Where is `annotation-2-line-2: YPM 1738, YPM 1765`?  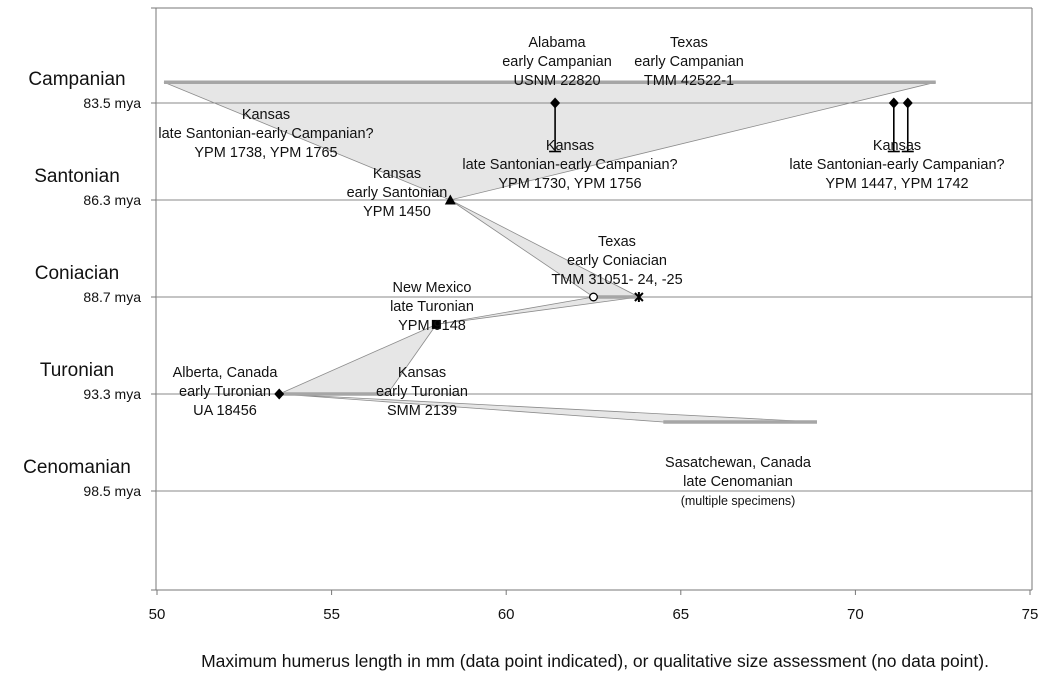 annotation-2-line-2: YPM 1738, YPM 1765 is located at coordinates (265, 153).